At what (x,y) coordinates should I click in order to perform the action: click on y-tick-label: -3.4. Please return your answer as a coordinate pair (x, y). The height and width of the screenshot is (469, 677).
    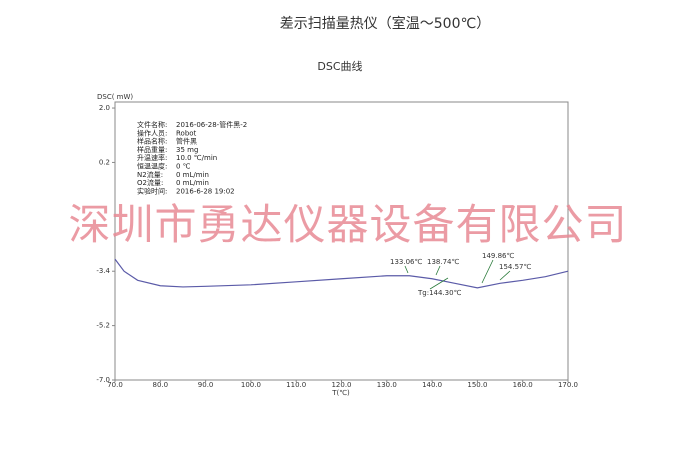
    Looking at the image, I should click on (103, 271).